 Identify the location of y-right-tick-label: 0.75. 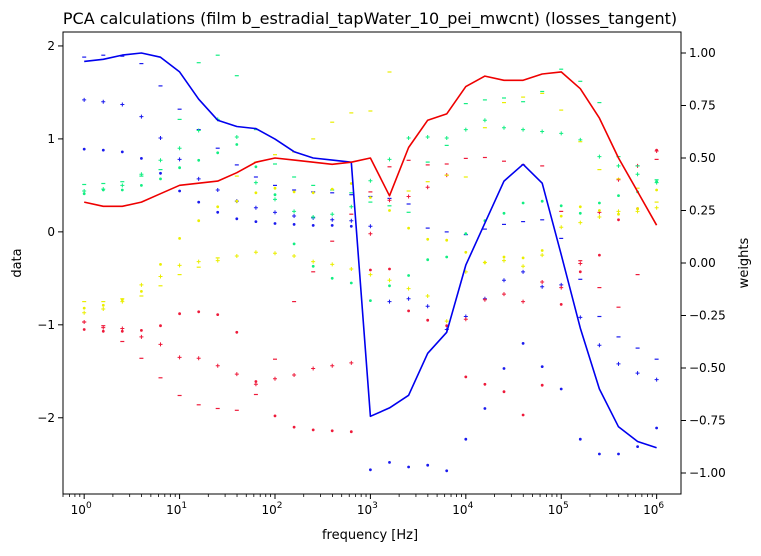
(702, 106).